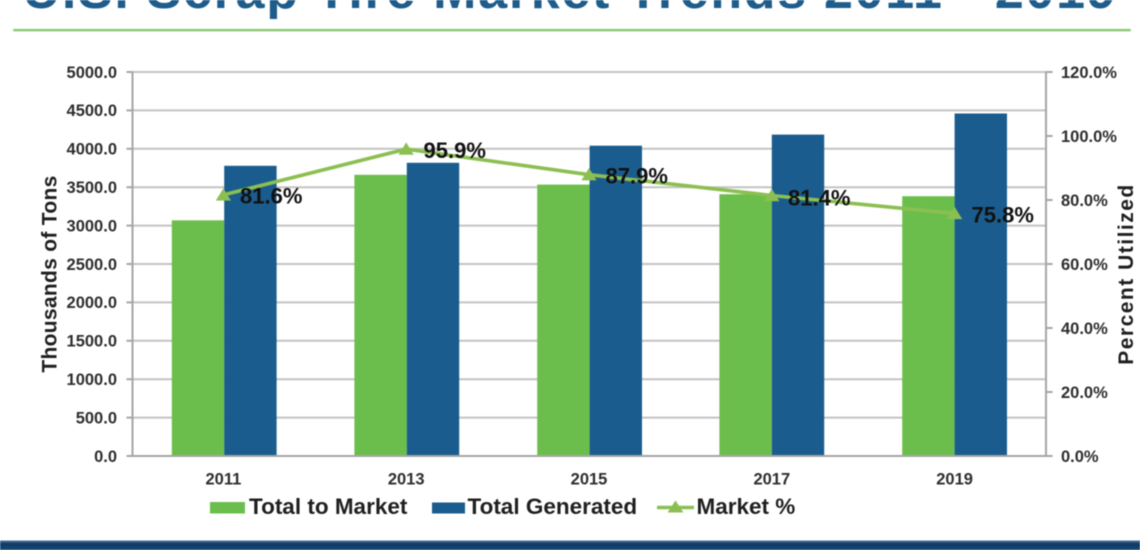 The width and height of the screenshot is (1140, 550). Describe the element at coordinates (271, 196) in the screenshot. I see `svg-text: 81.6%` at that location.